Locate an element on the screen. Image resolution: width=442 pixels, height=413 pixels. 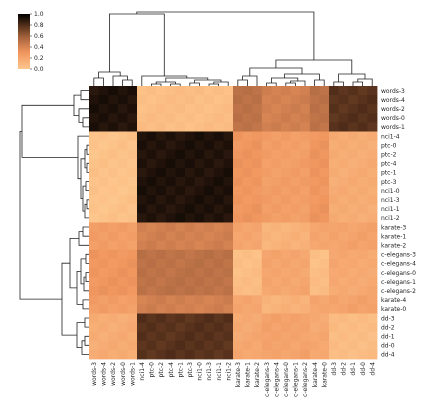
row-label: words-4 is located at coordinates (393, 100).